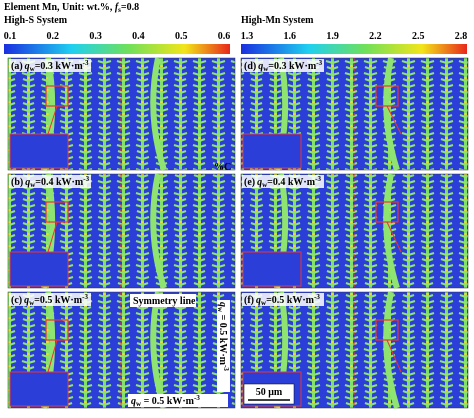 The width and height of the screenshot is (474, 418). I want to click on panel-label: (f) qw=0.5 kW·m-3, so click(282, 300).